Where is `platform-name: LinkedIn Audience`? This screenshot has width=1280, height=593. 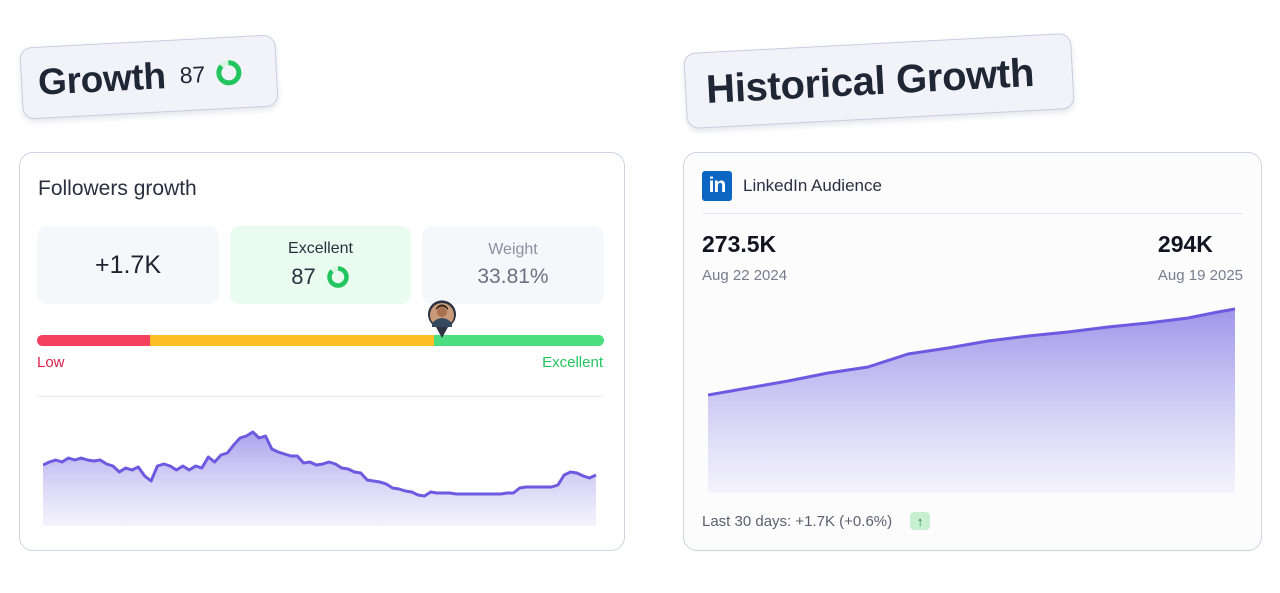 platform-name: LinkedIn Audience is located at coordinates (812, 185).